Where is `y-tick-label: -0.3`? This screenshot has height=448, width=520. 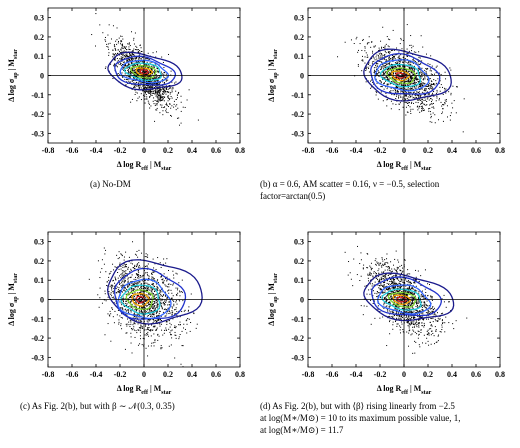 y-tick-label: -0.3 is located at coordinates (297, 133).